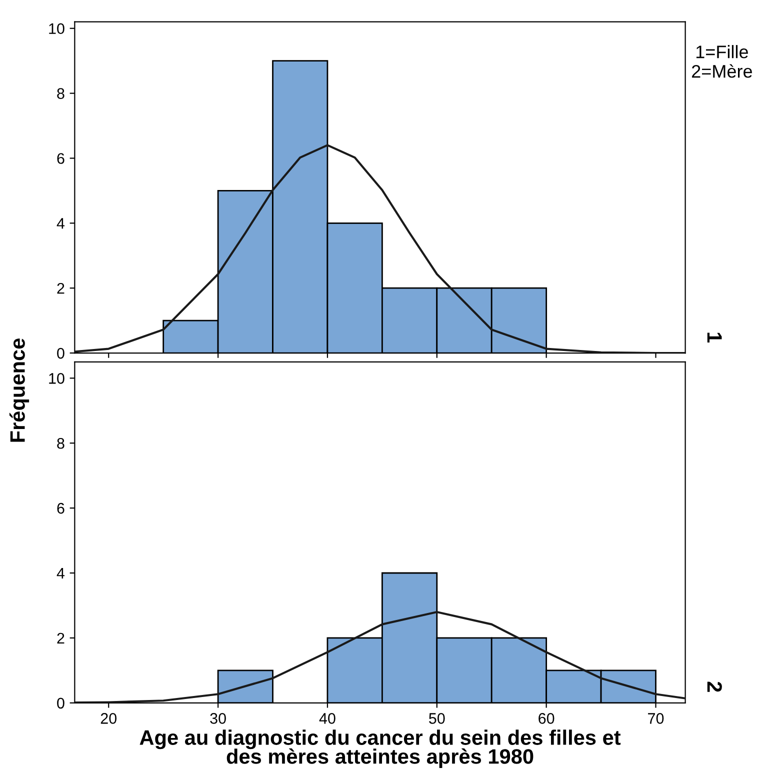  I want to click on x-tick-label: 30, so click(218, 718).